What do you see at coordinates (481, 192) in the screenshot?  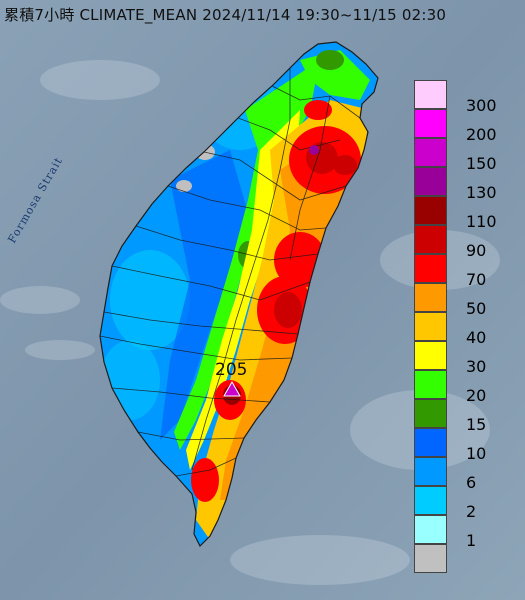 I see `legend-label: 130` at bounding box center [481, 192].